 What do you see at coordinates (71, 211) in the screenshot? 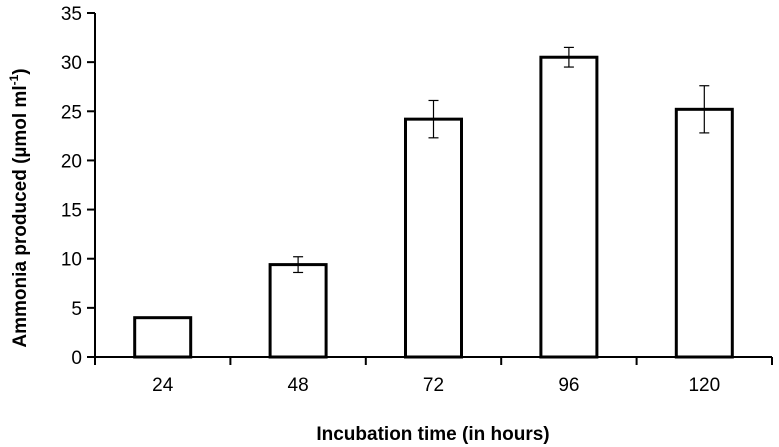
I see `y-tick-label: 15` at bounding box center [71, 211].